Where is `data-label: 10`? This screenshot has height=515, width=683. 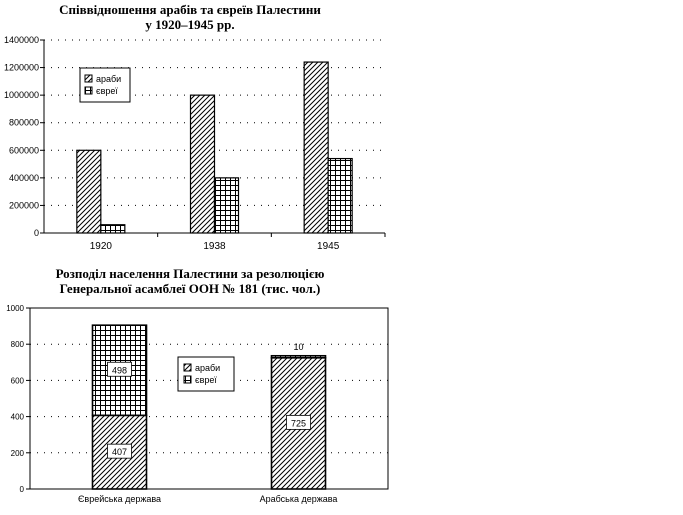 data-label: 10 is located at coordinates (298, 347).